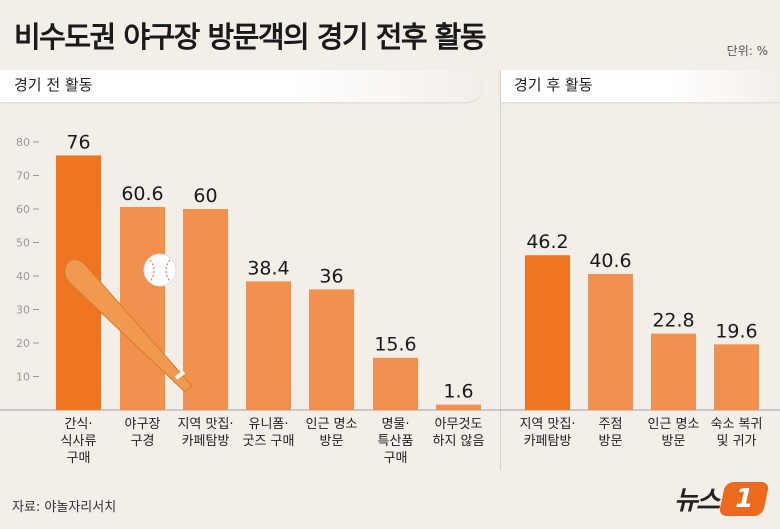  Describe the element at coordinates (458, 392) in the screenshot. I see `data-label: 1.6` at that location.